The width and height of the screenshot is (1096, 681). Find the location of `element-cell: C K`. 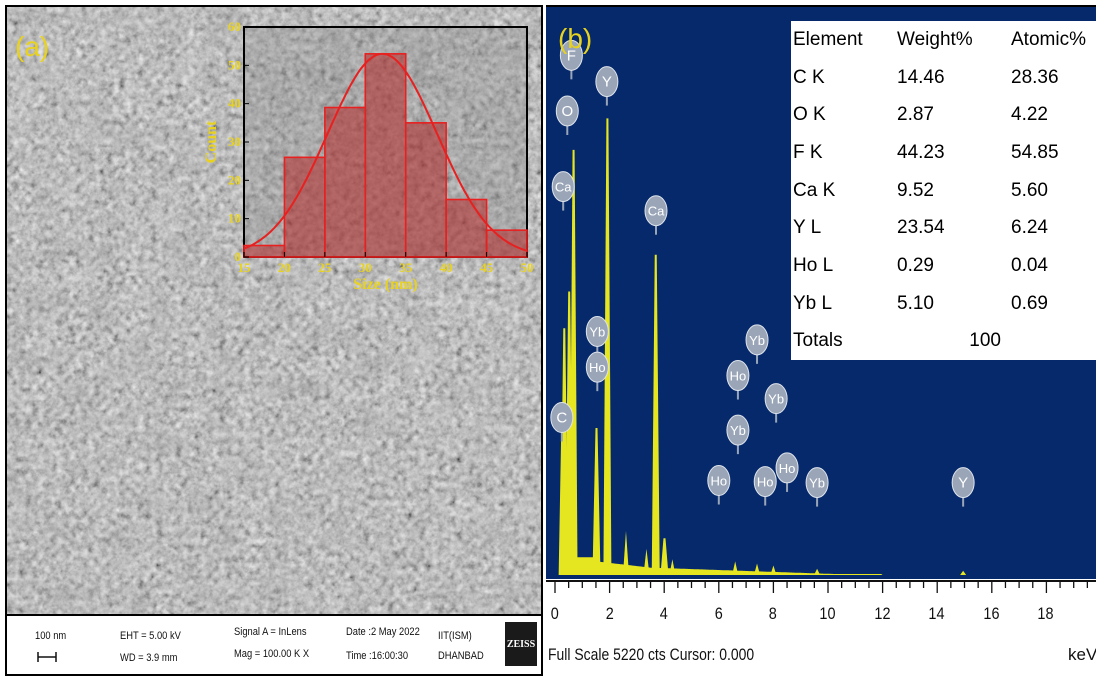

element-cell: C K is located at coordinates (809, 77).